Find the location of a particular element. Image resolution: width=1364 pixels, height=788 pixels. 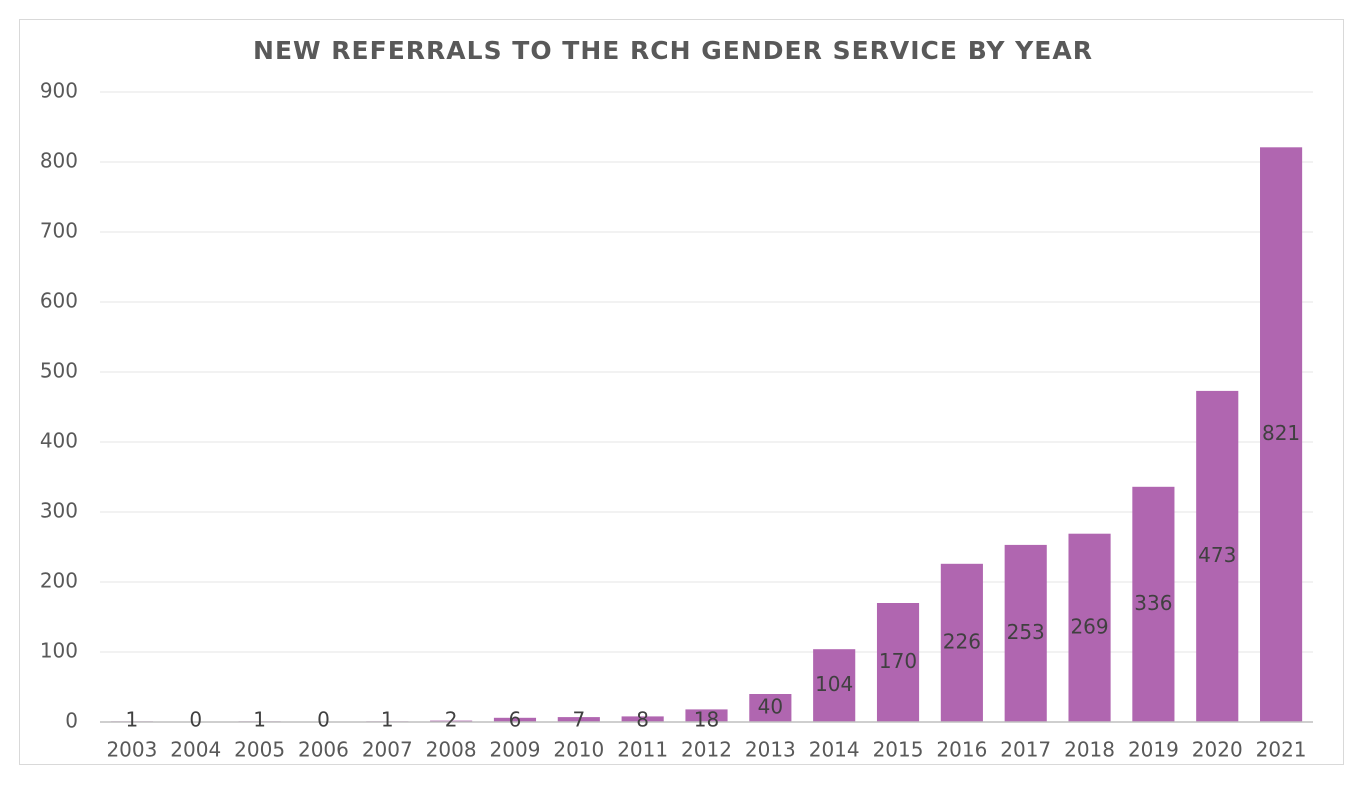

x-tick-label: 2018 is located at coordinates (1089, 750).